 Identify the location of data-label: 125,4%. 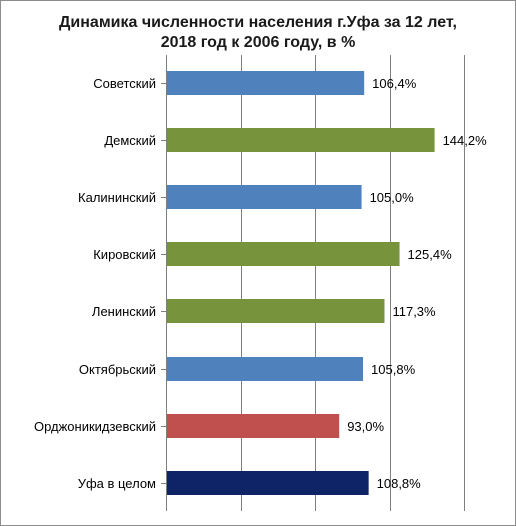
(430, 254).